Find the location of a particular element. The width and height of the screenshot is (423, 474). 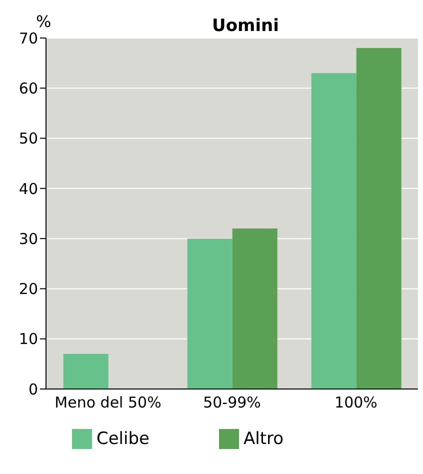

x-tick-label: Meno del 50% is located at coordinates (108, 403).